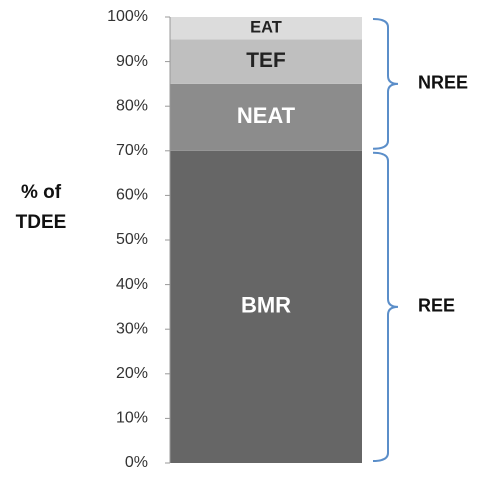 The width and height of the screenshot is (486, 480). Describe the element at coordinates (132, 239) in the screenshot. I see `y-tick-label: 50%` at that location.